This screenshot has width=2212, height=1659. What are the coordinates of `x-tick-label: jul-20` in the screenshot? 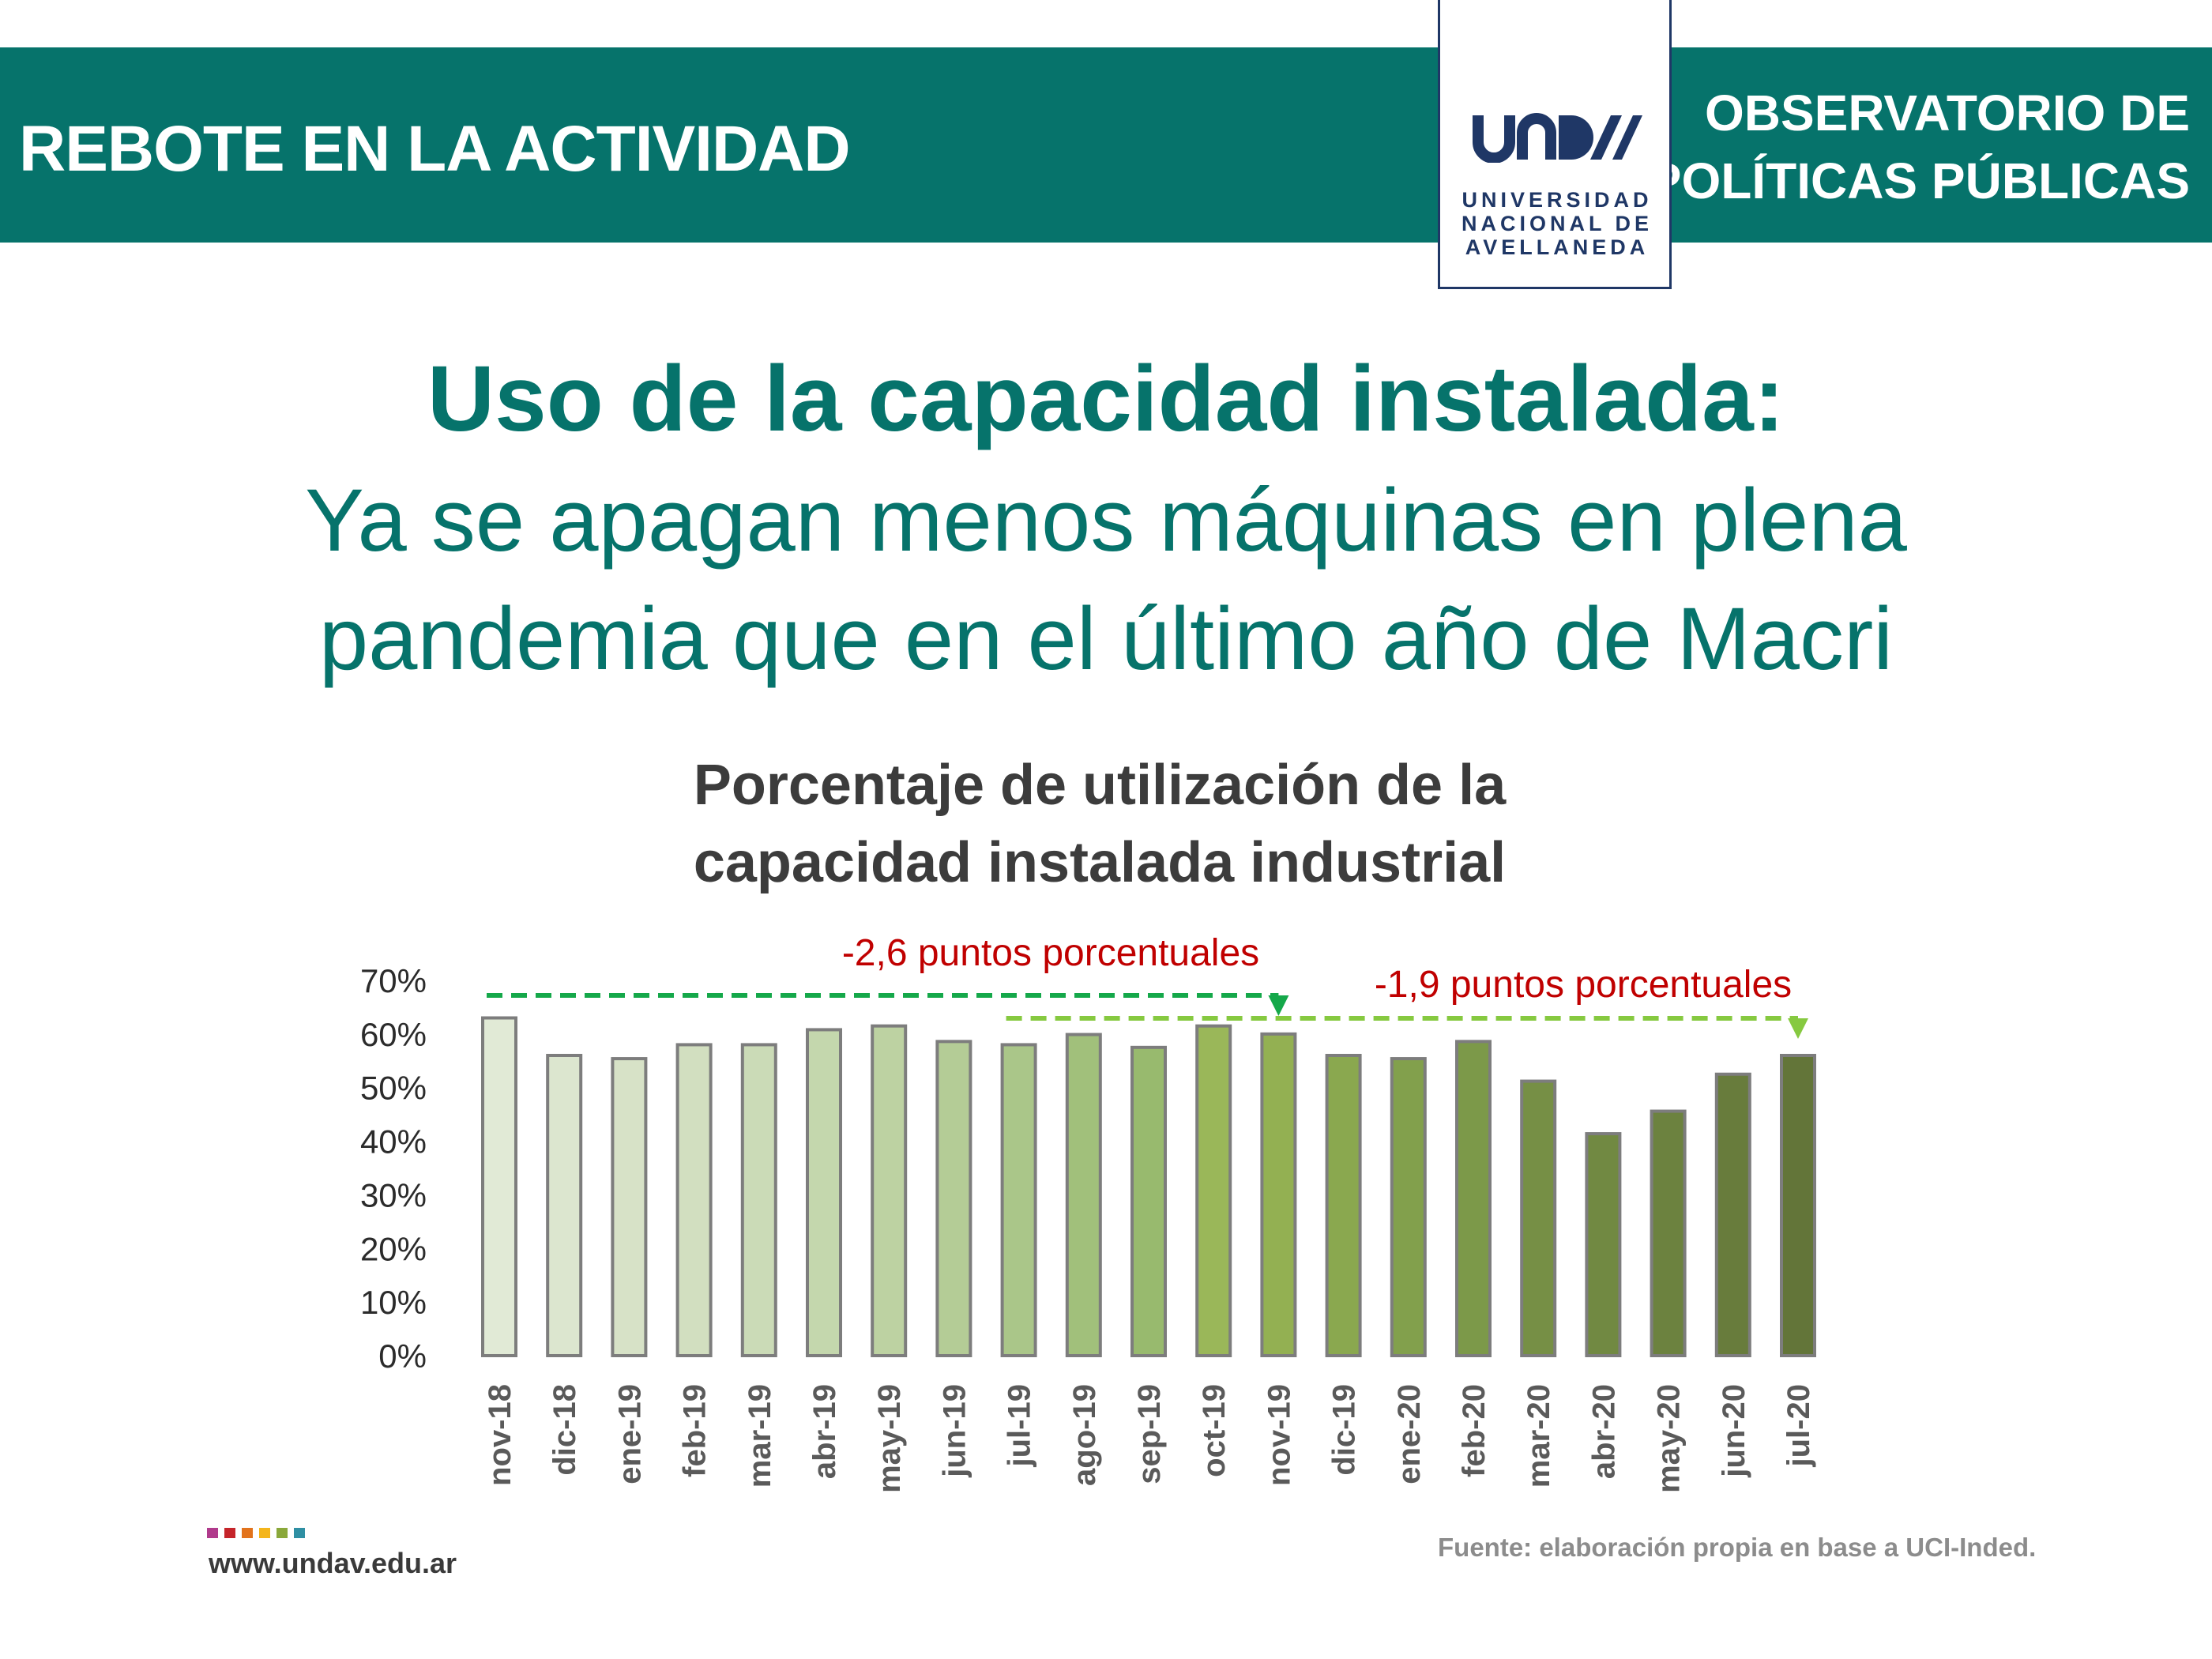 It's located at (1799, 1426).